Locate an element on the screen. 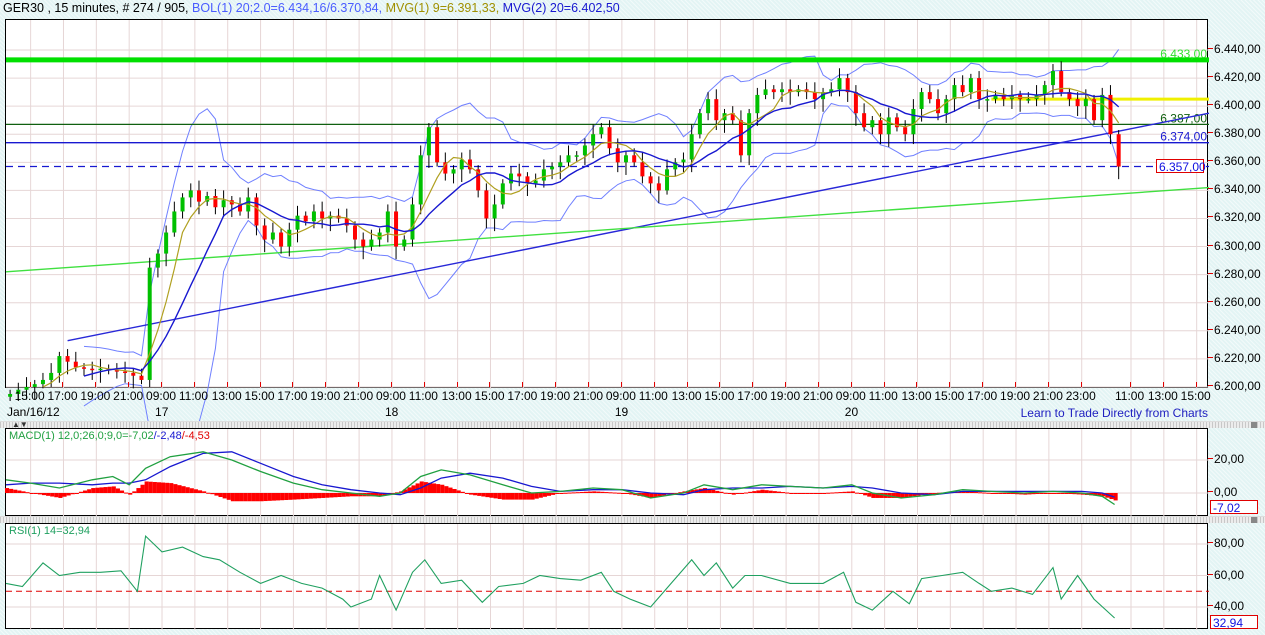  rsi-splitter is located at coordinates (632, 519).